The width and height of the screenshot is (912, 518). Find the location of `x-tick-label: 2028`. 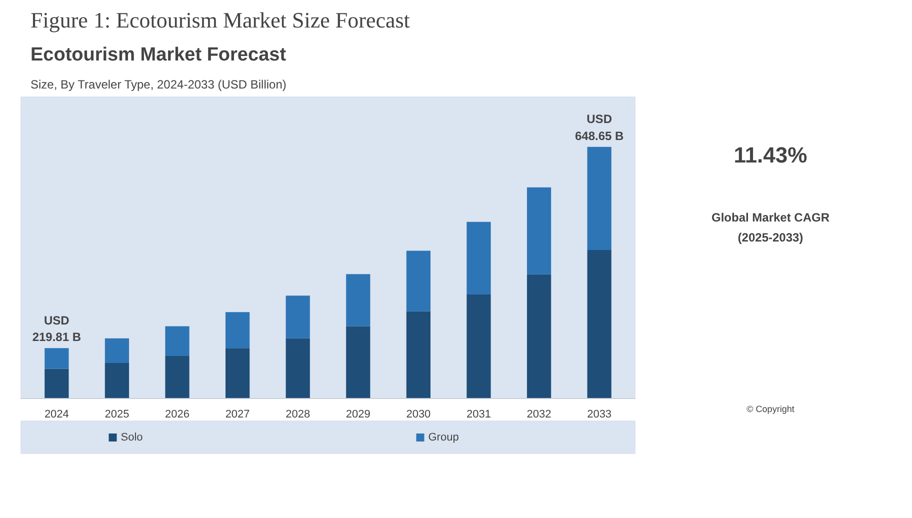

x-tick-label: 2028 is located at coordinates (298, 414).